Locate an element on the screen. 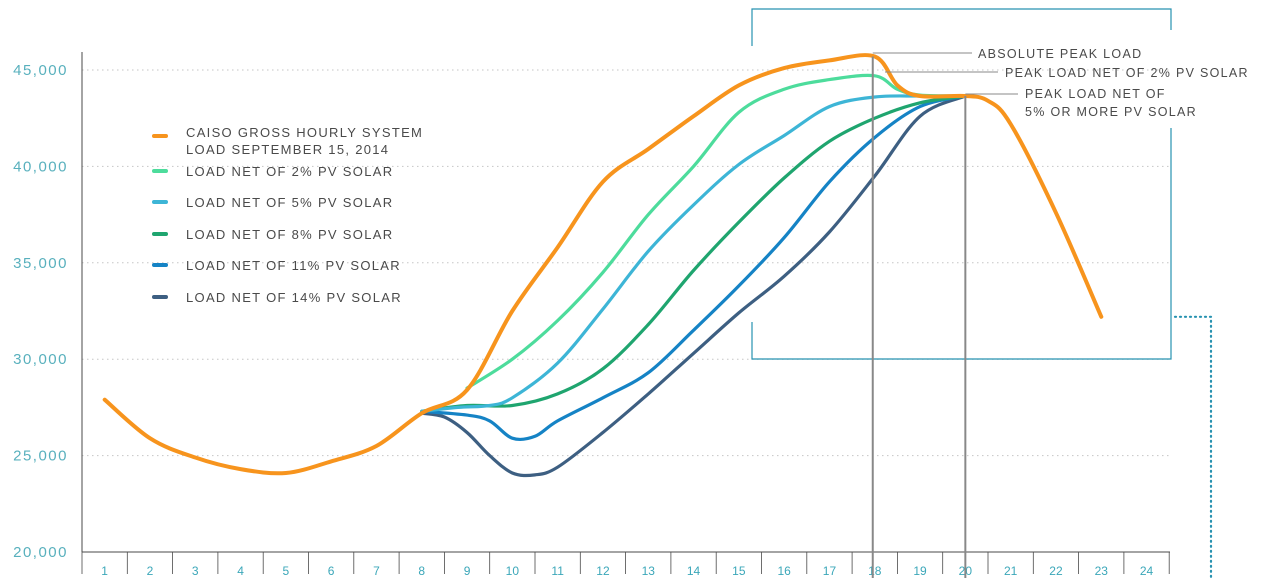  x-tick-label: 6 is located at coordinates (331, 571).